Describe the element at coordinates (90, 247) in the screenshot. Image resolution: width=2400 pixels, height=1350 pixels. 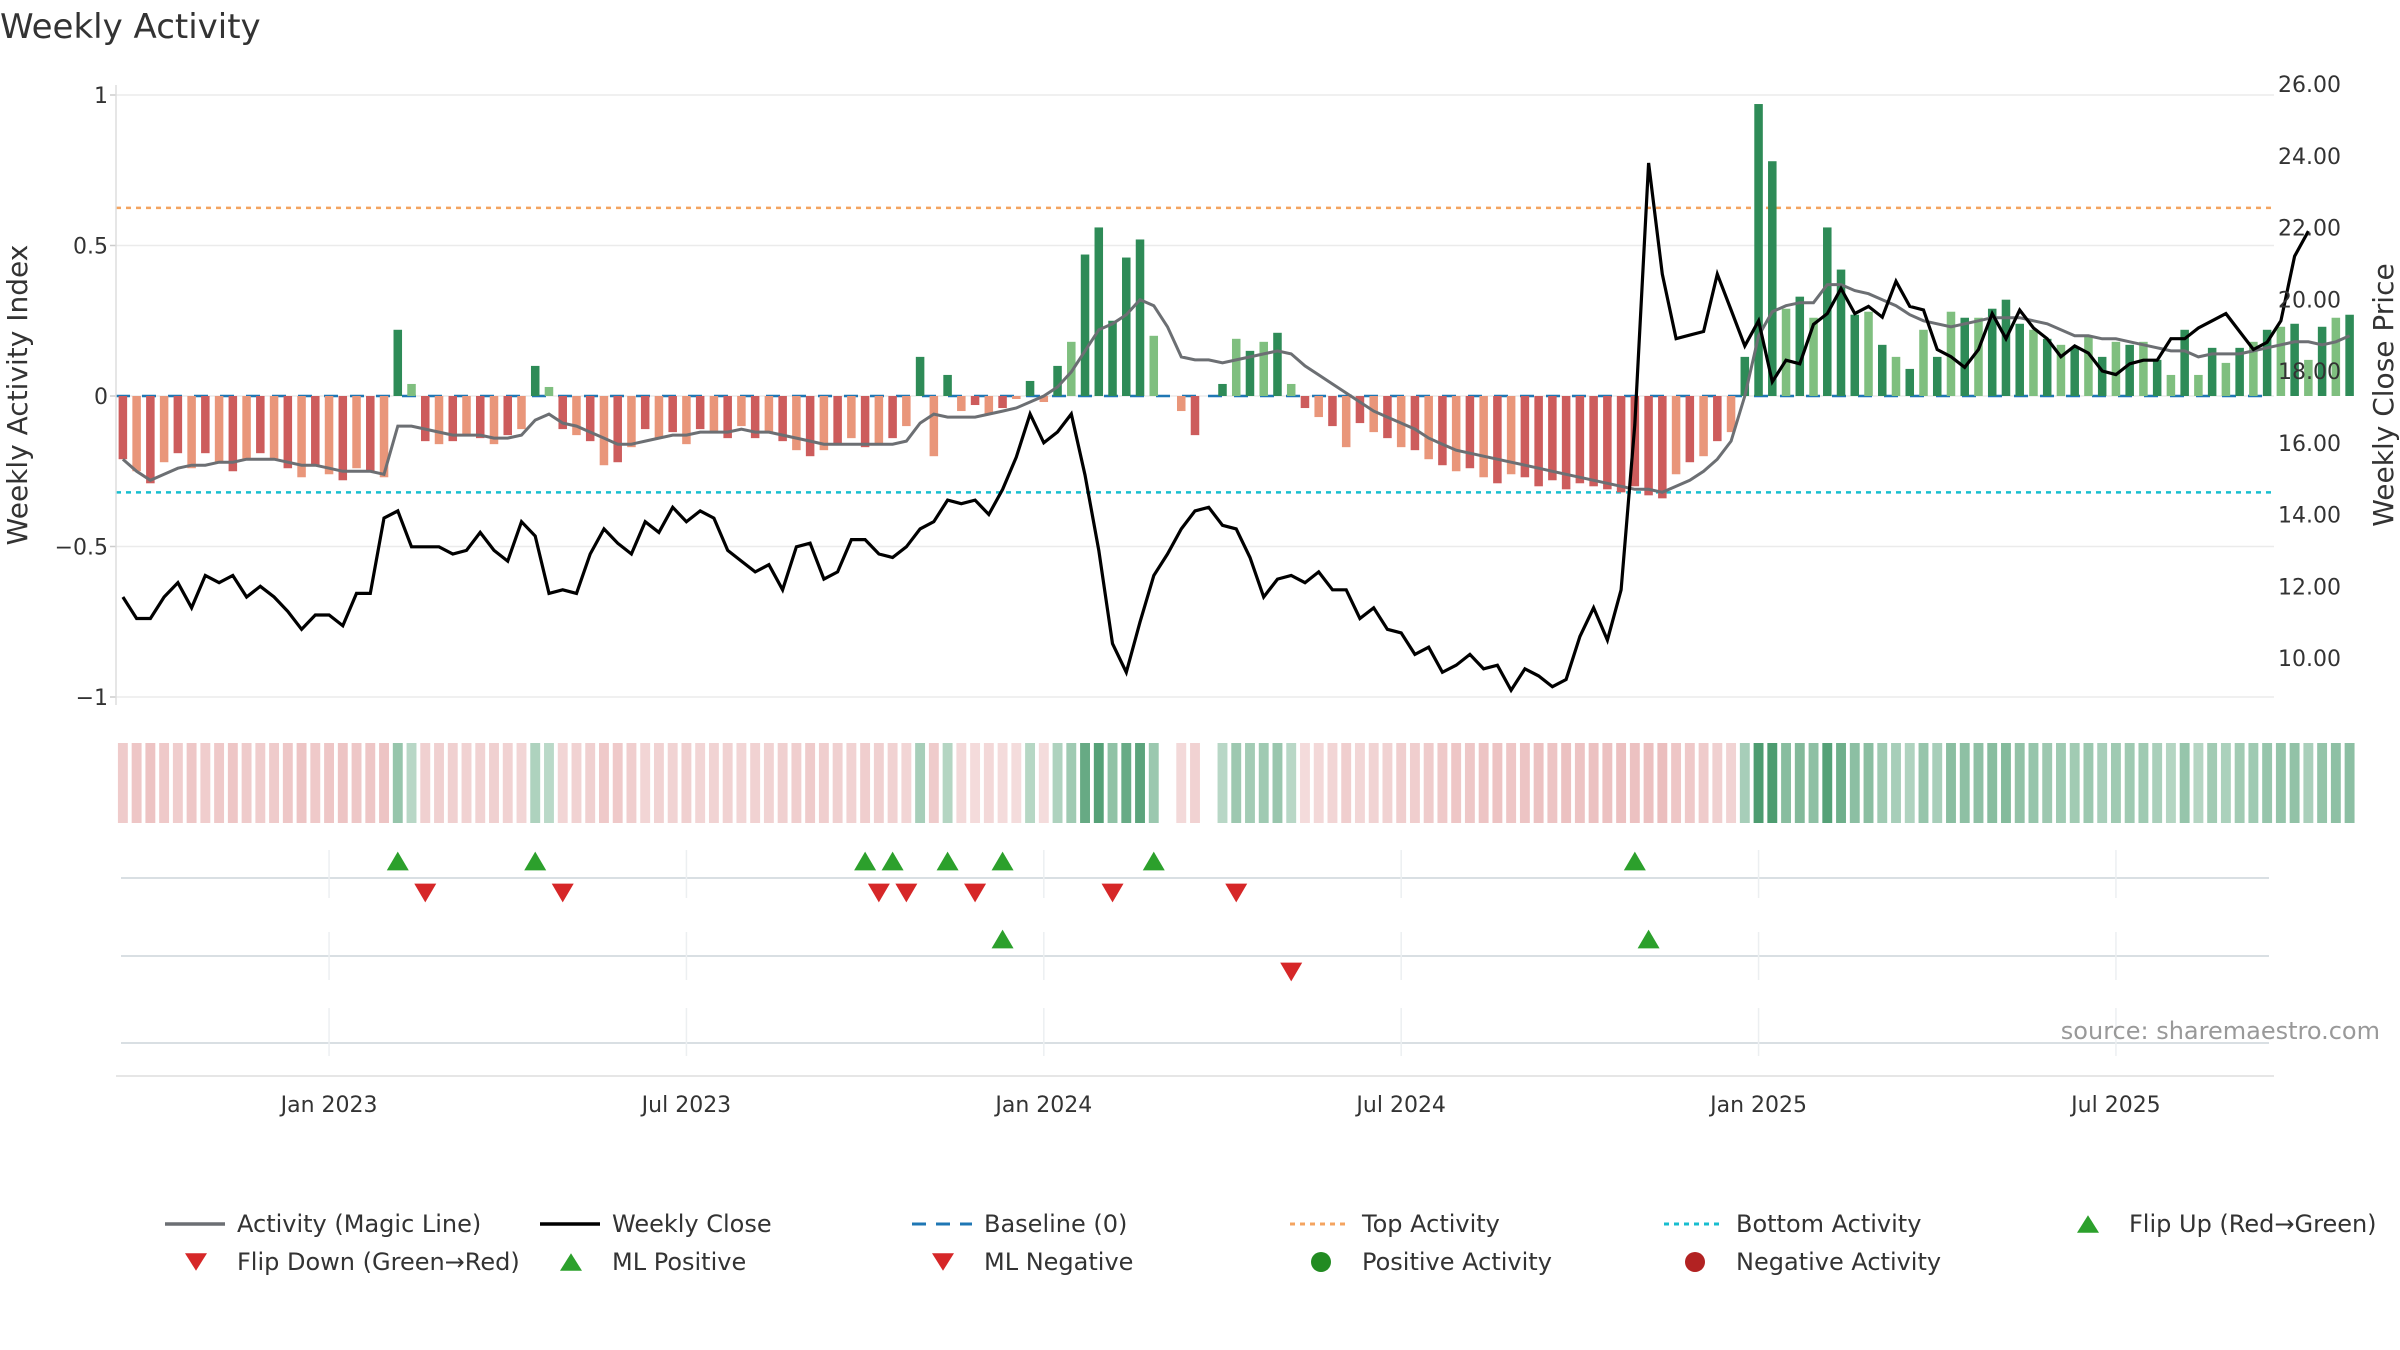
I see `y-tick-label: 0.5` at that location.